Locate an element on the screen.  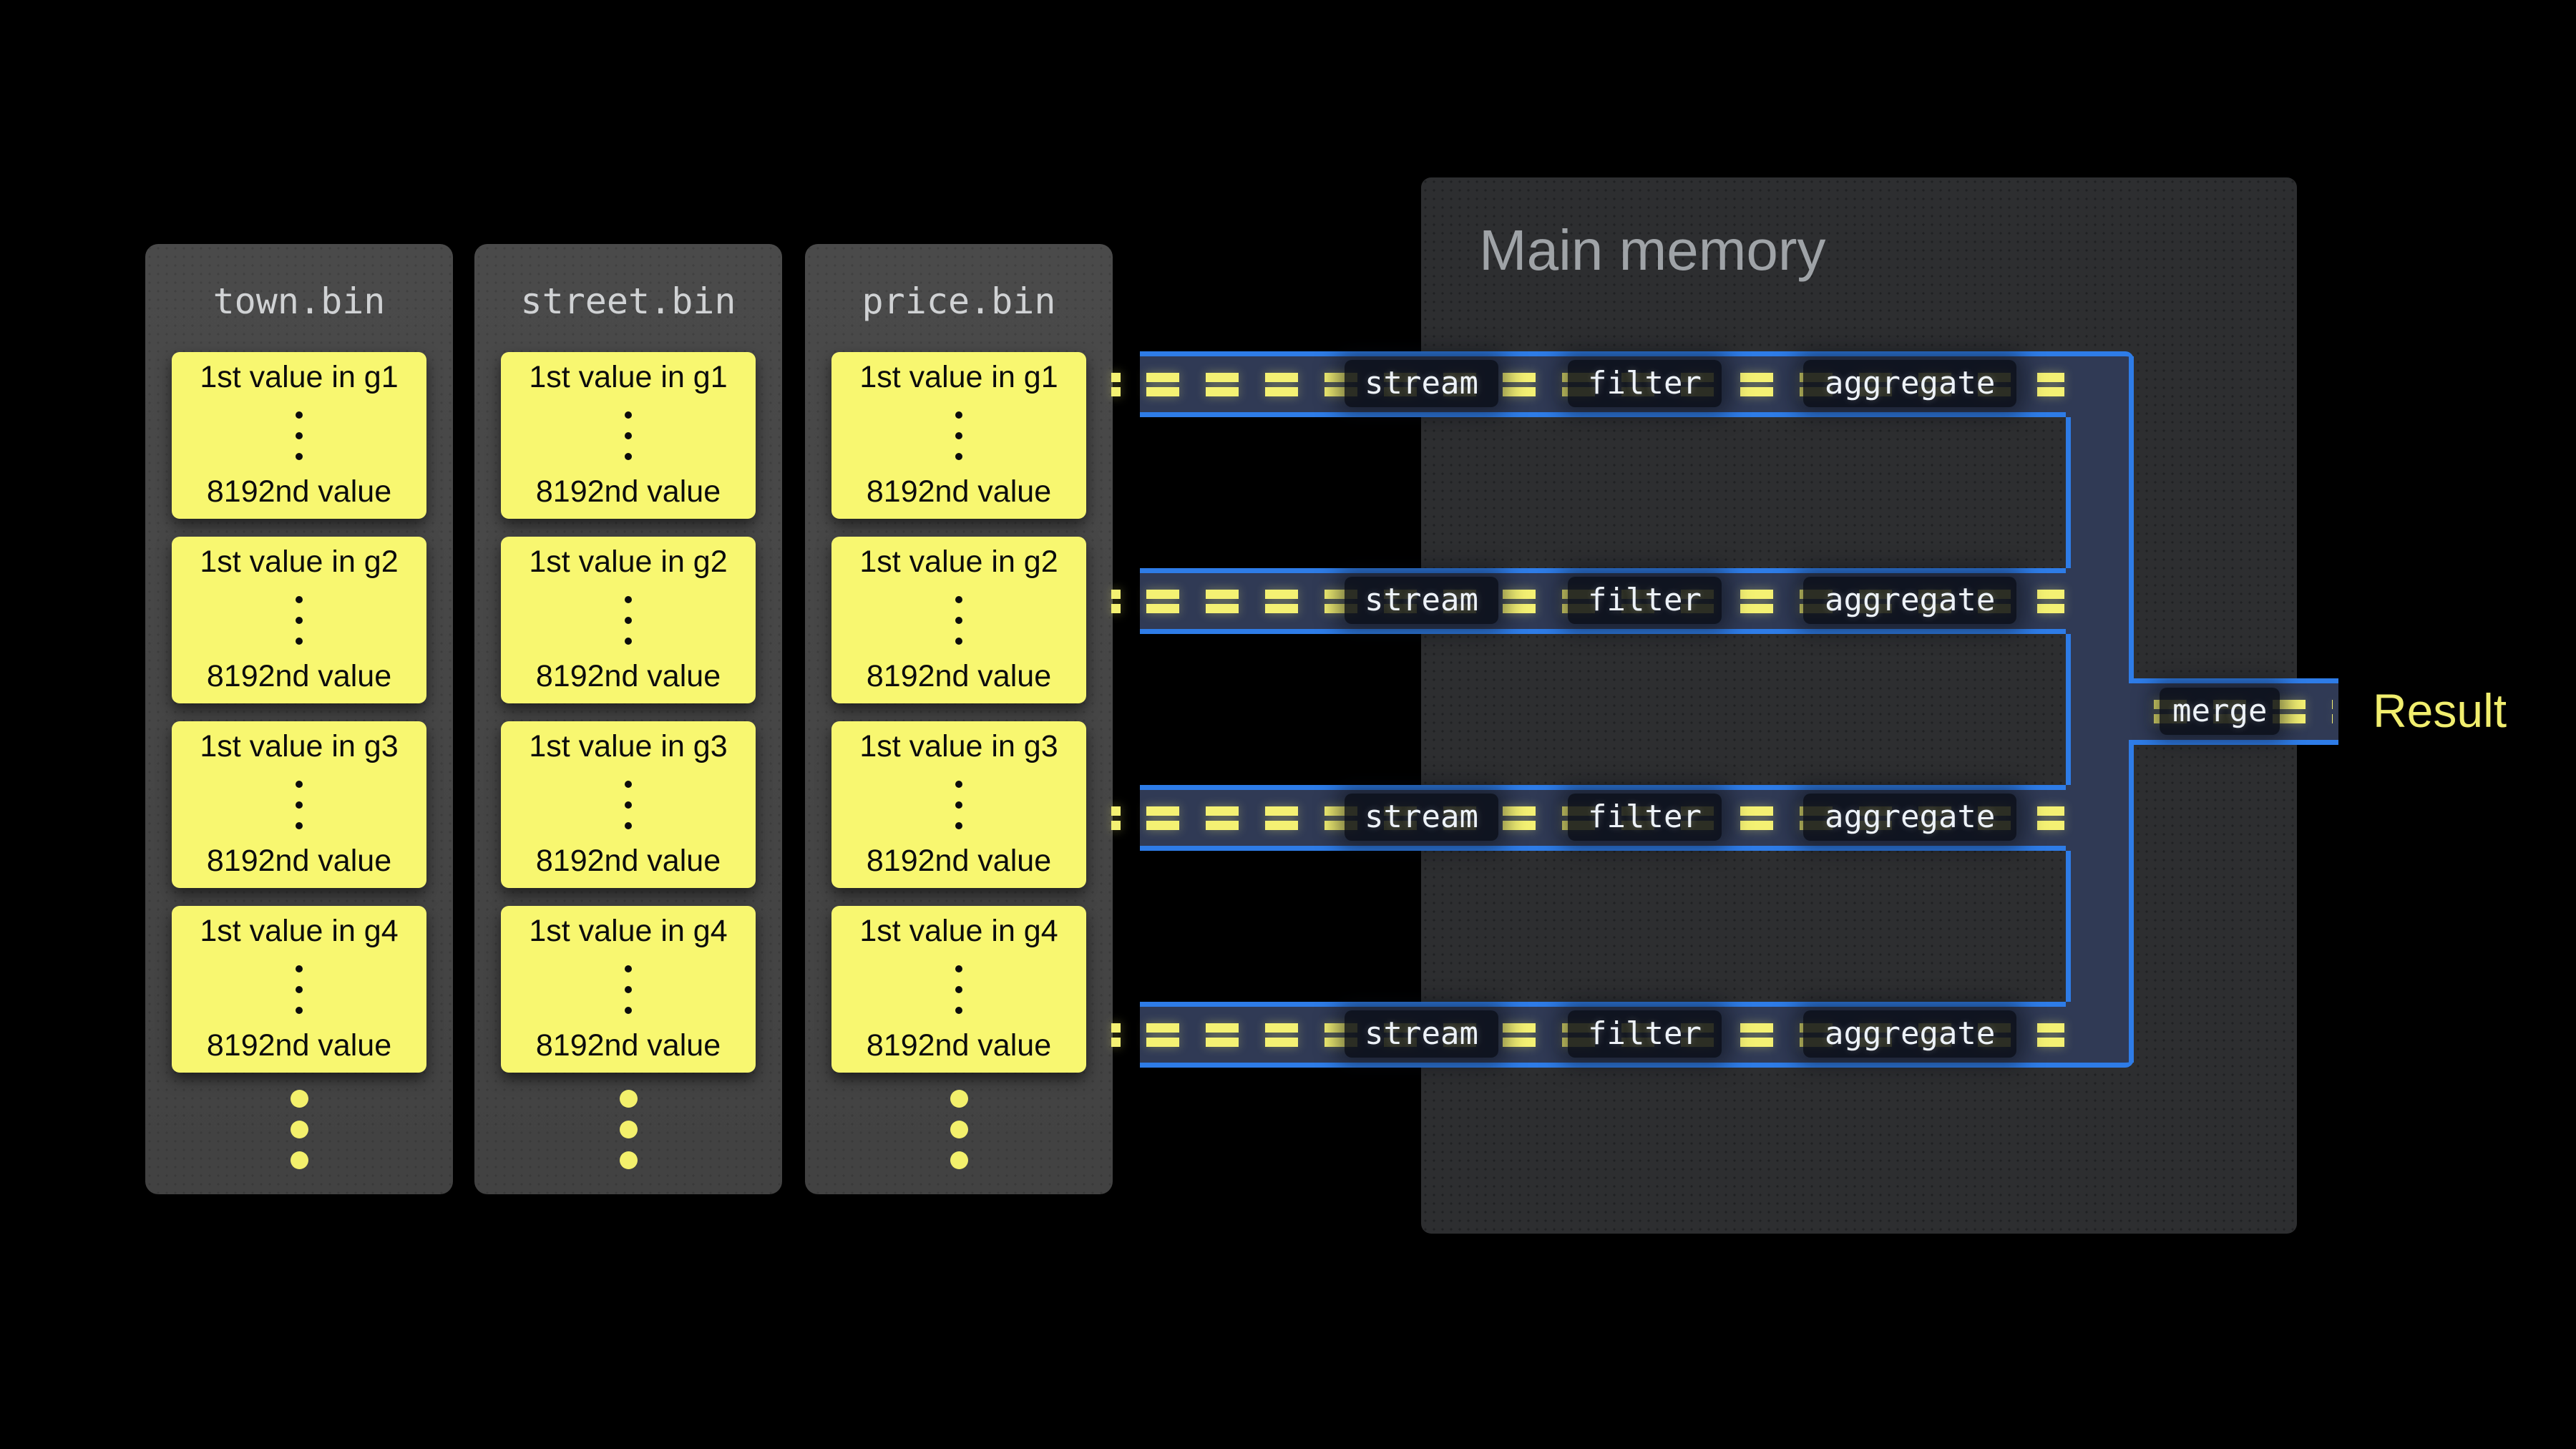
bin-file-name: street.bin is located at coordinates (628, 301).